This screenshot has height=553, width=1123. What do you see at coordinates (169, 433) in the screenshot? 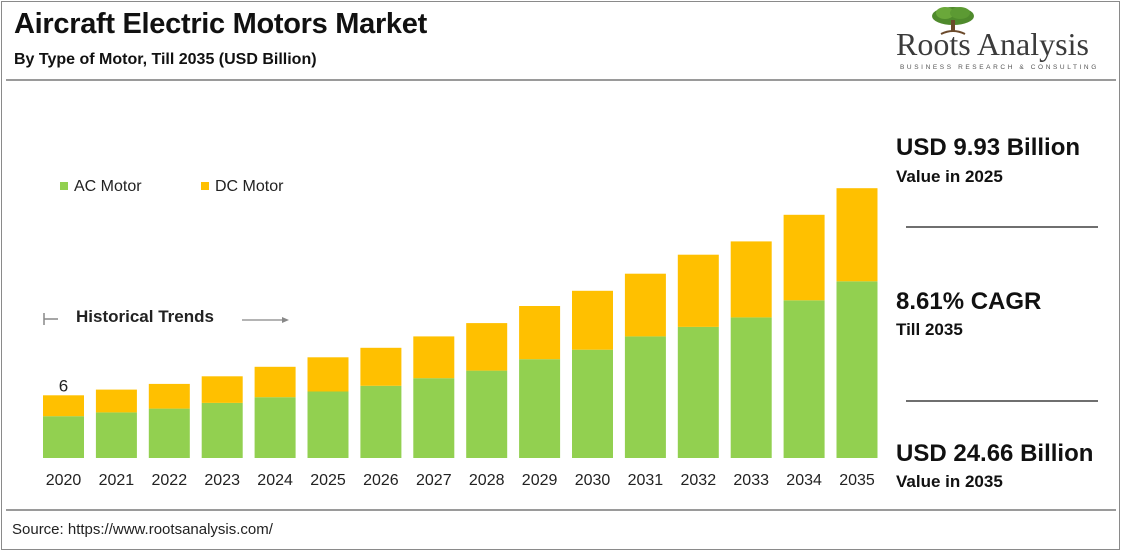
I see `bar-ac-2022` at bounding box center [169, 433].